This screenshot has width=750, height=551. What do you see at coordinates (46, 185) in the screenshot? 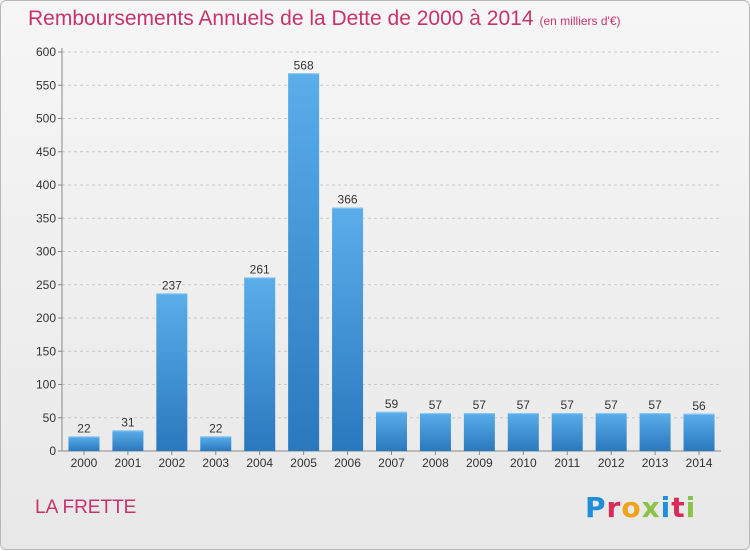
I see `y-tick-label: 400` at bounding box center [46, 185].